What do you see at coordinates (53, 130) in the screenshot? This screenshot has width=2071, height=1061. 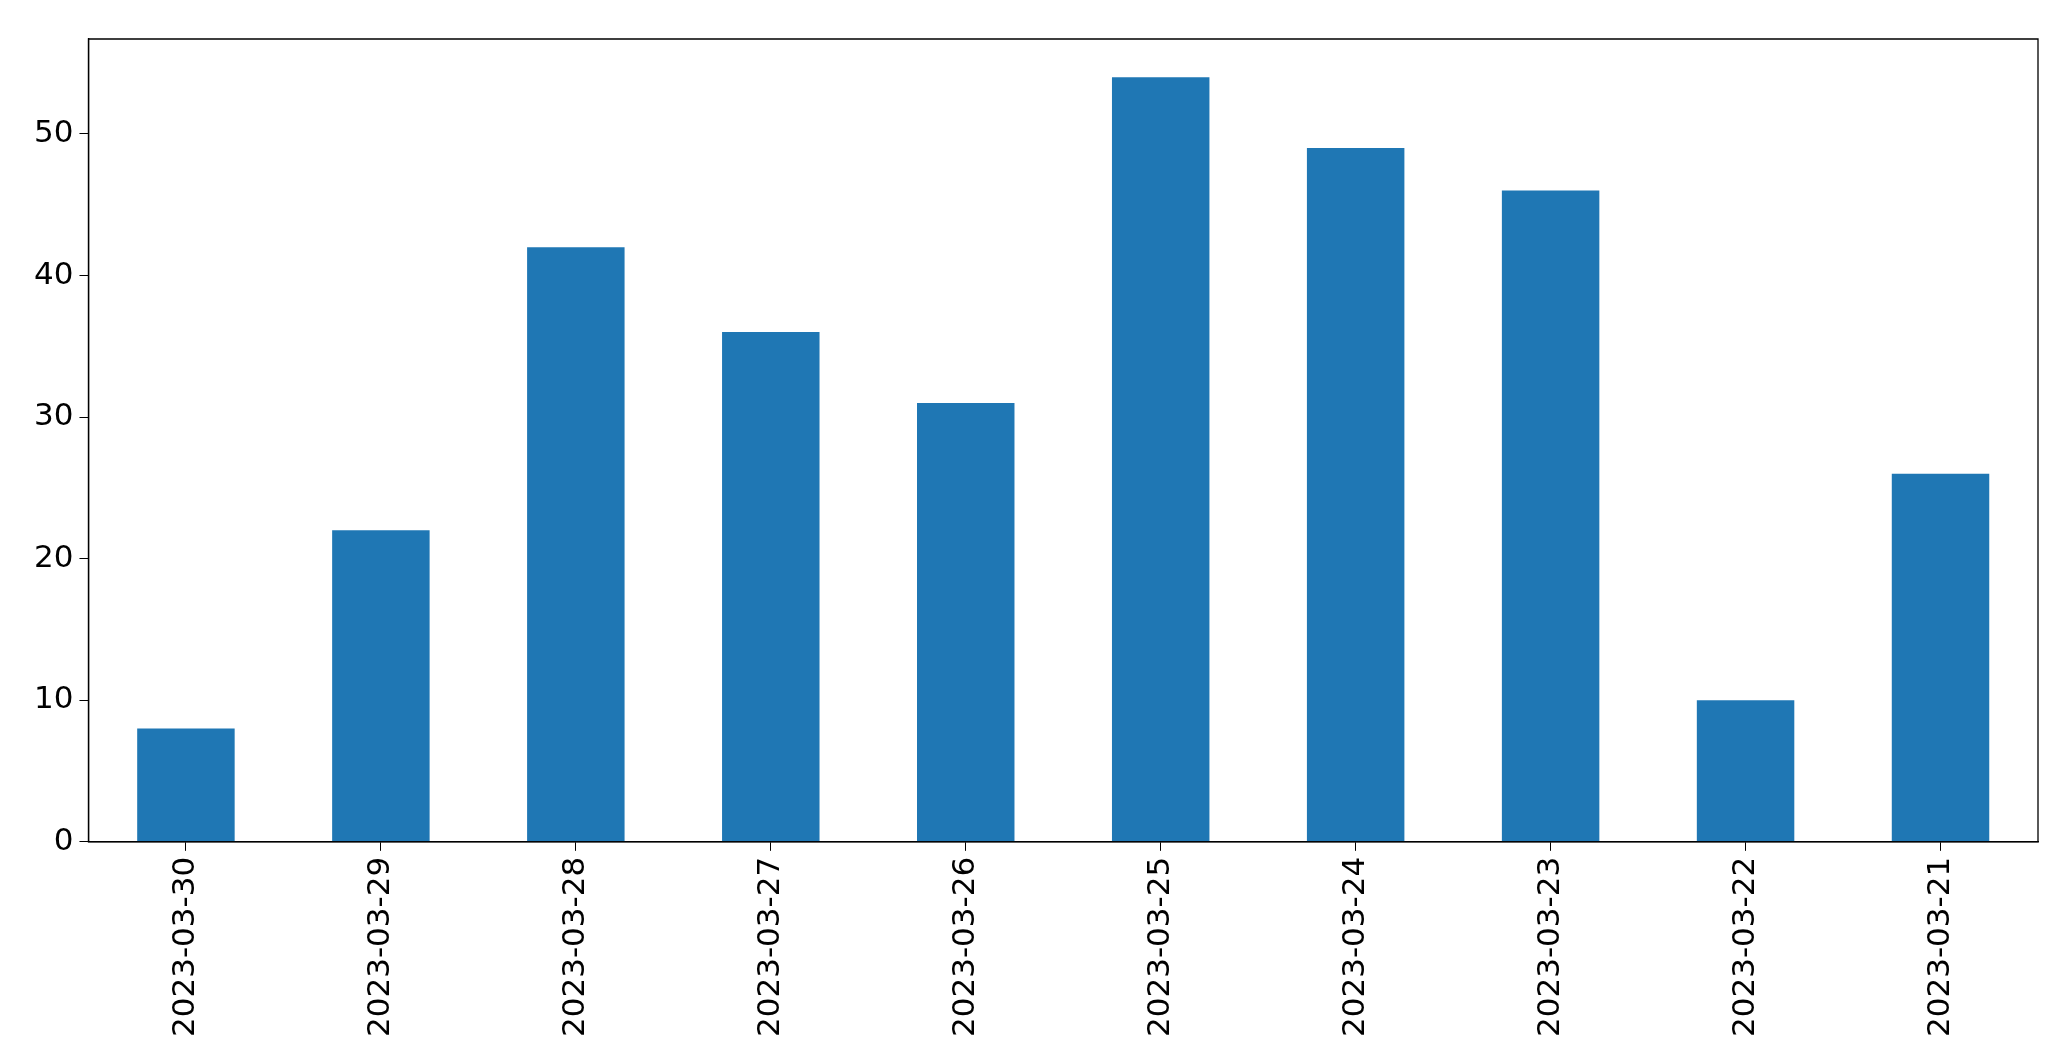 I see `y-tick-label: 50` at bounding box center [53, 130].